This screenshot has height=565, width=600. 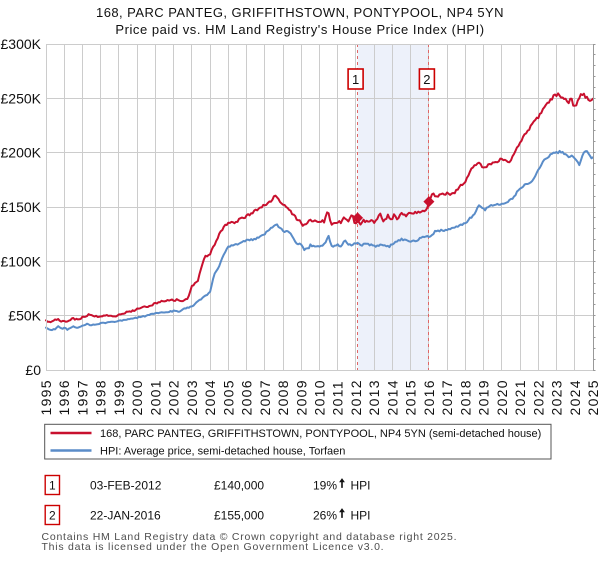 What do you see at coordinates (174, 397) in the screenshot?
I see `svg-text: 2002` at bounding box center [174, 397].